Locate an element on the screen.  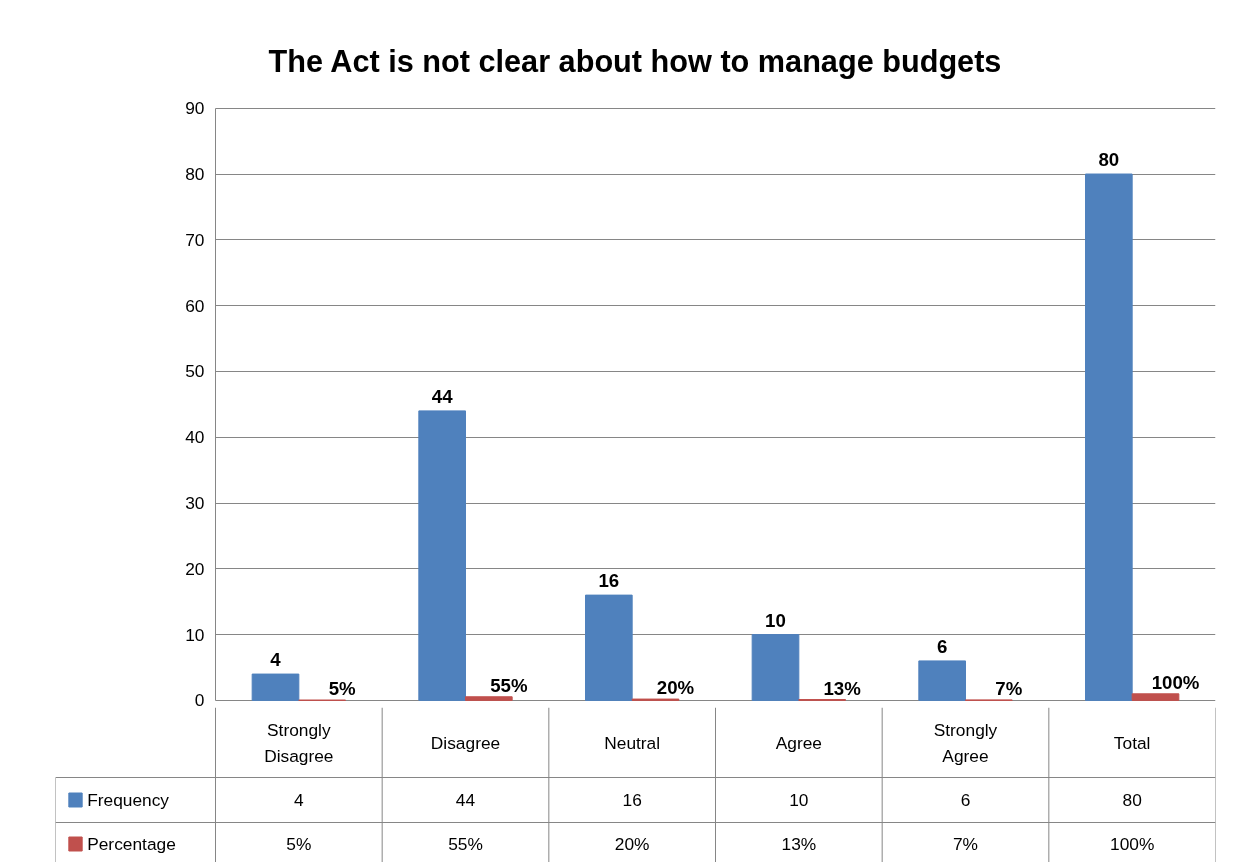
text: 16 is located at coordinates (609, 581).